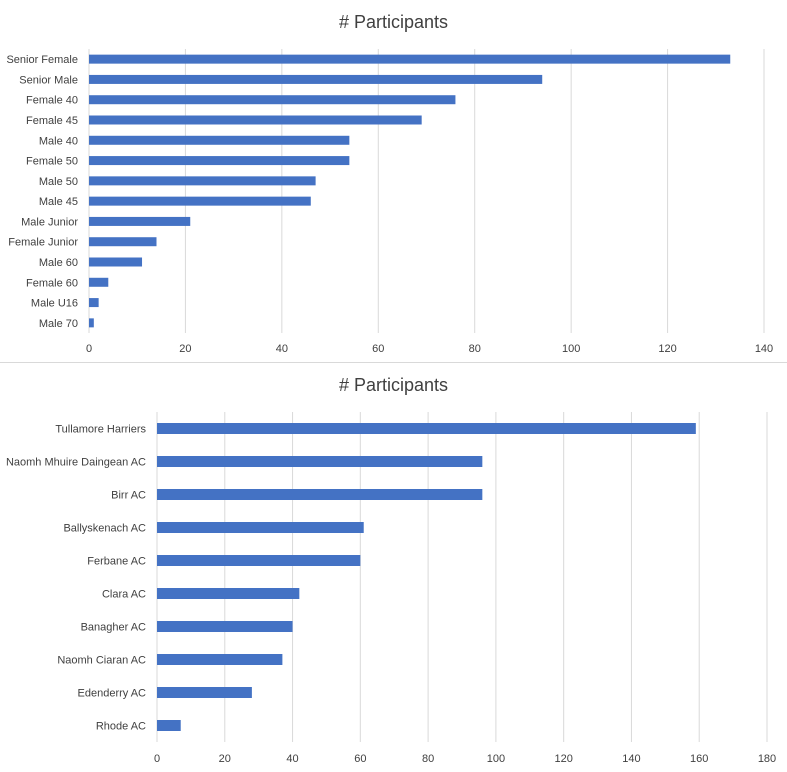 The width and height of the screenshot is (787, 772). I want to click on category-label: Naomh Mhuire Daingean AC, so click(76, 463).